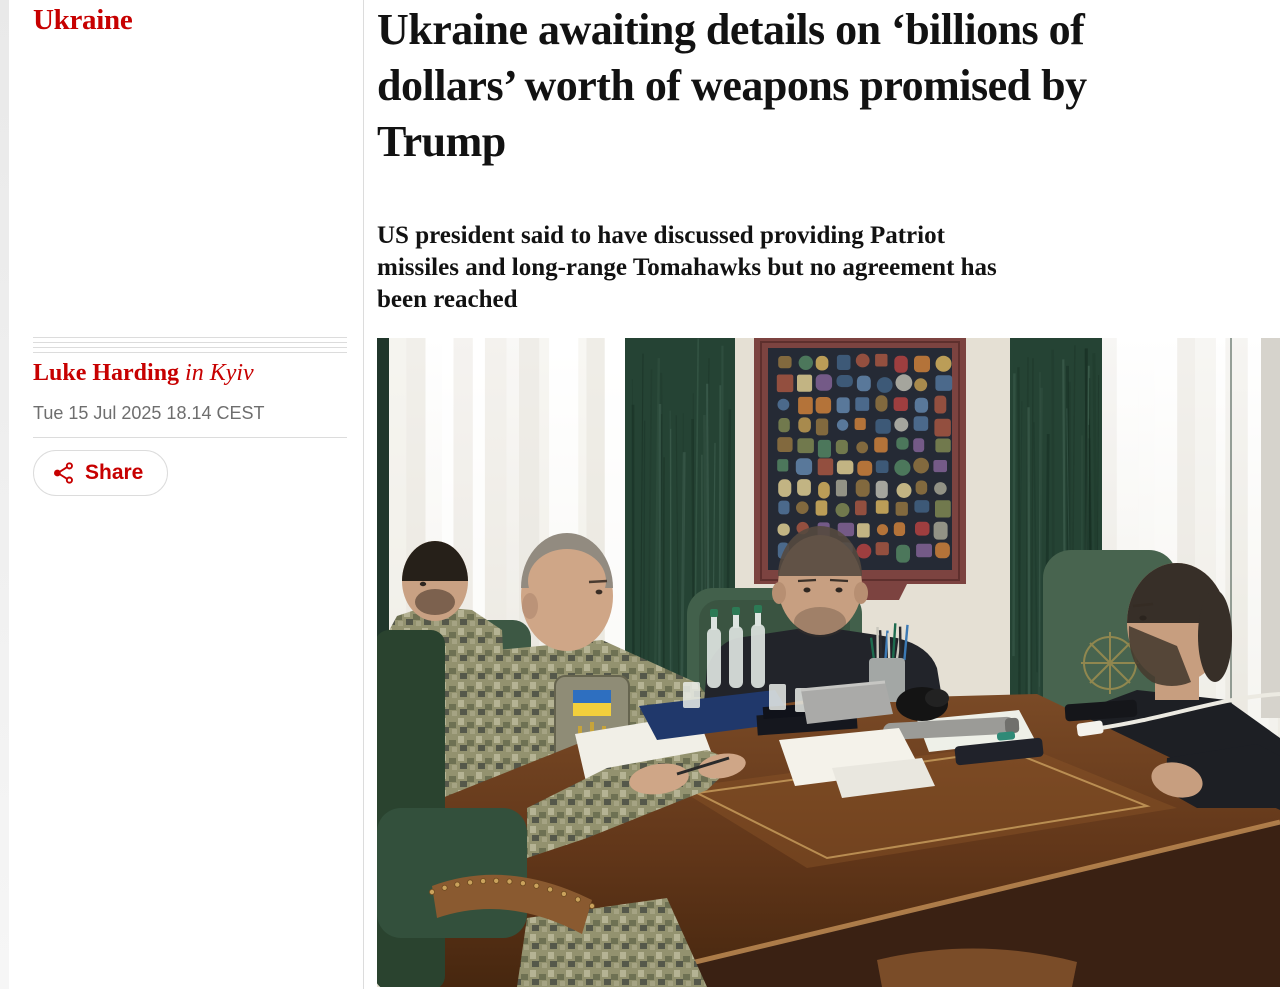 The height and width of the screenshot is (989, 1280). Describe the element at coordinates (363, 494) in the screenshot. I see `column-divider` at that location.